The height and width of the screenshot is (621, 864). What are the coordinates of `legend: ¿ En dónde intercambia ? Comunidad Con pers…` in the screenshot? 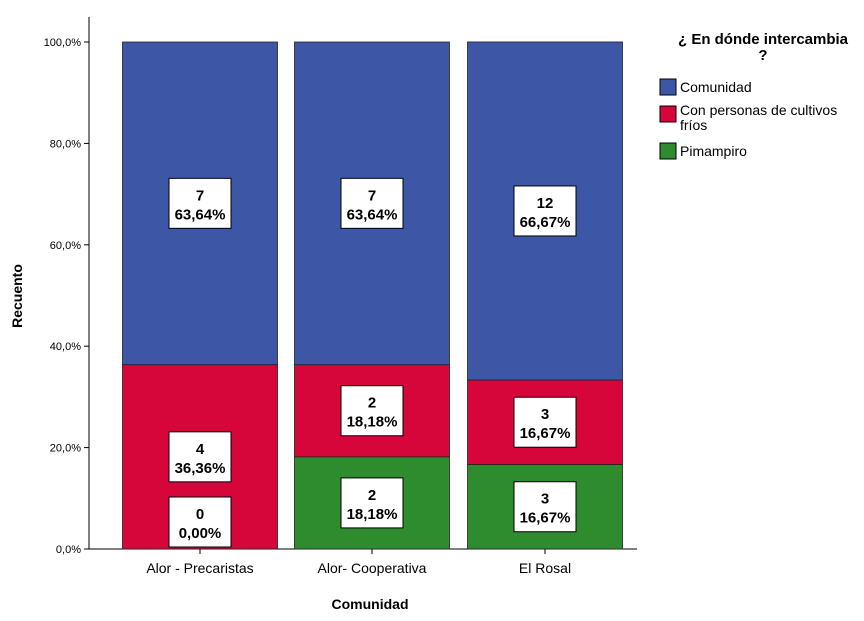 It's located at (754, 95).